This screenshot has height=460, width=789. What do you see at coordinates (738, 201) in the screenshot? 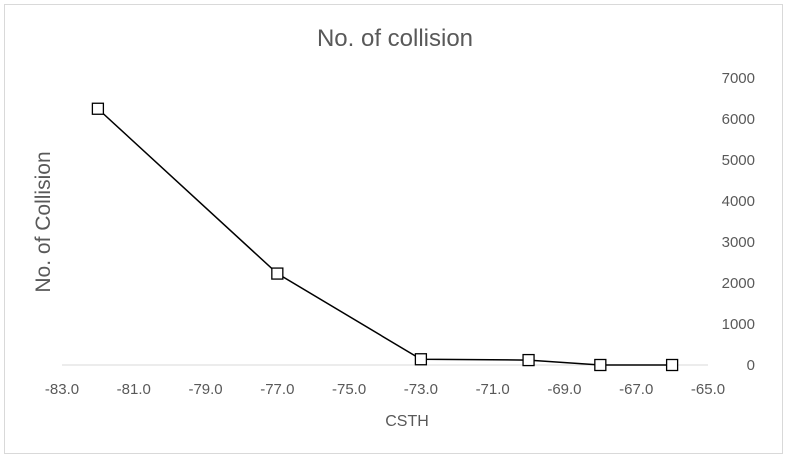
I see `y-tick-label: 4000` at bounding box center [738, 201].